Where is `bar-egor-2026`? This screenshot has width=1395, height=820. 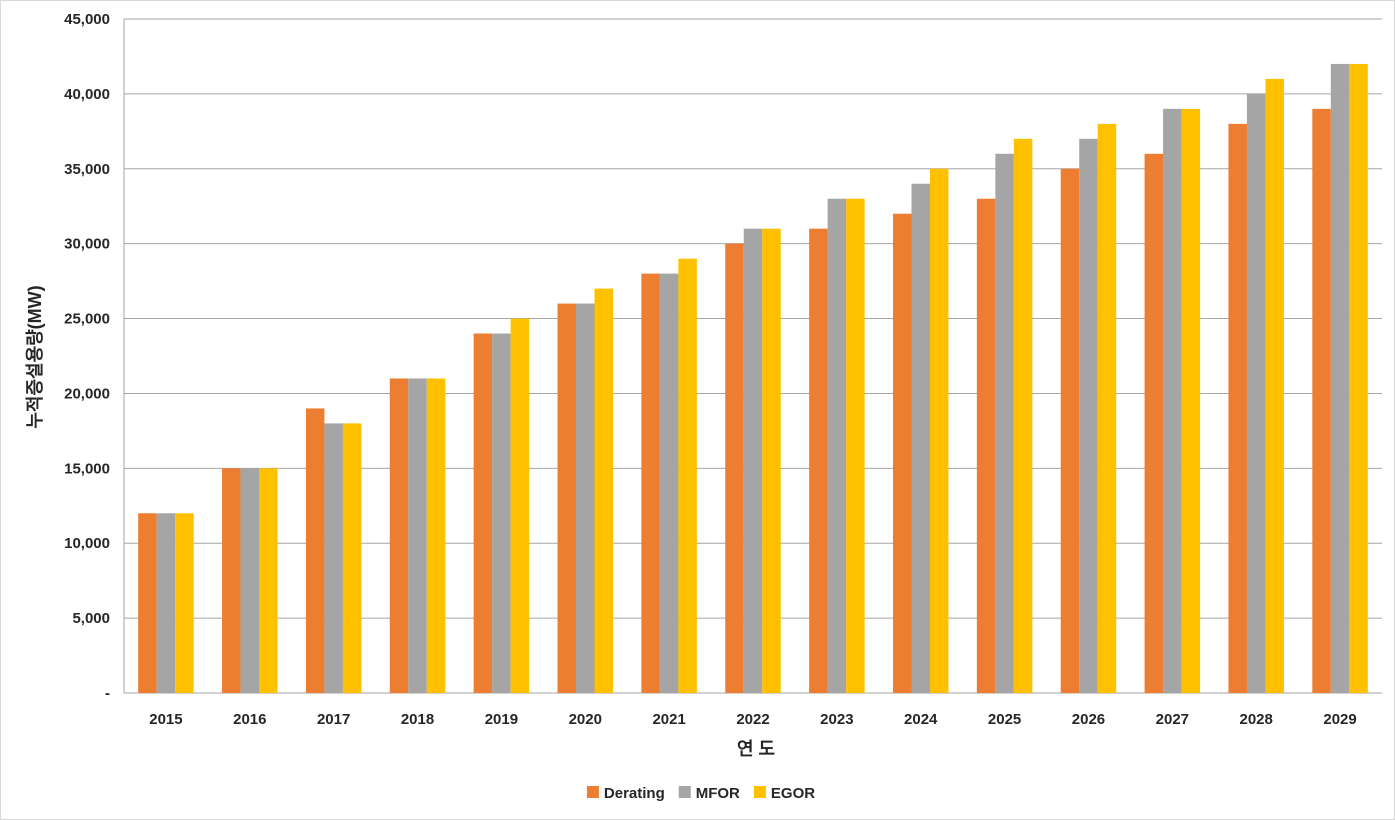
bar-egor-2026 is located at coordinates (1107, 408).